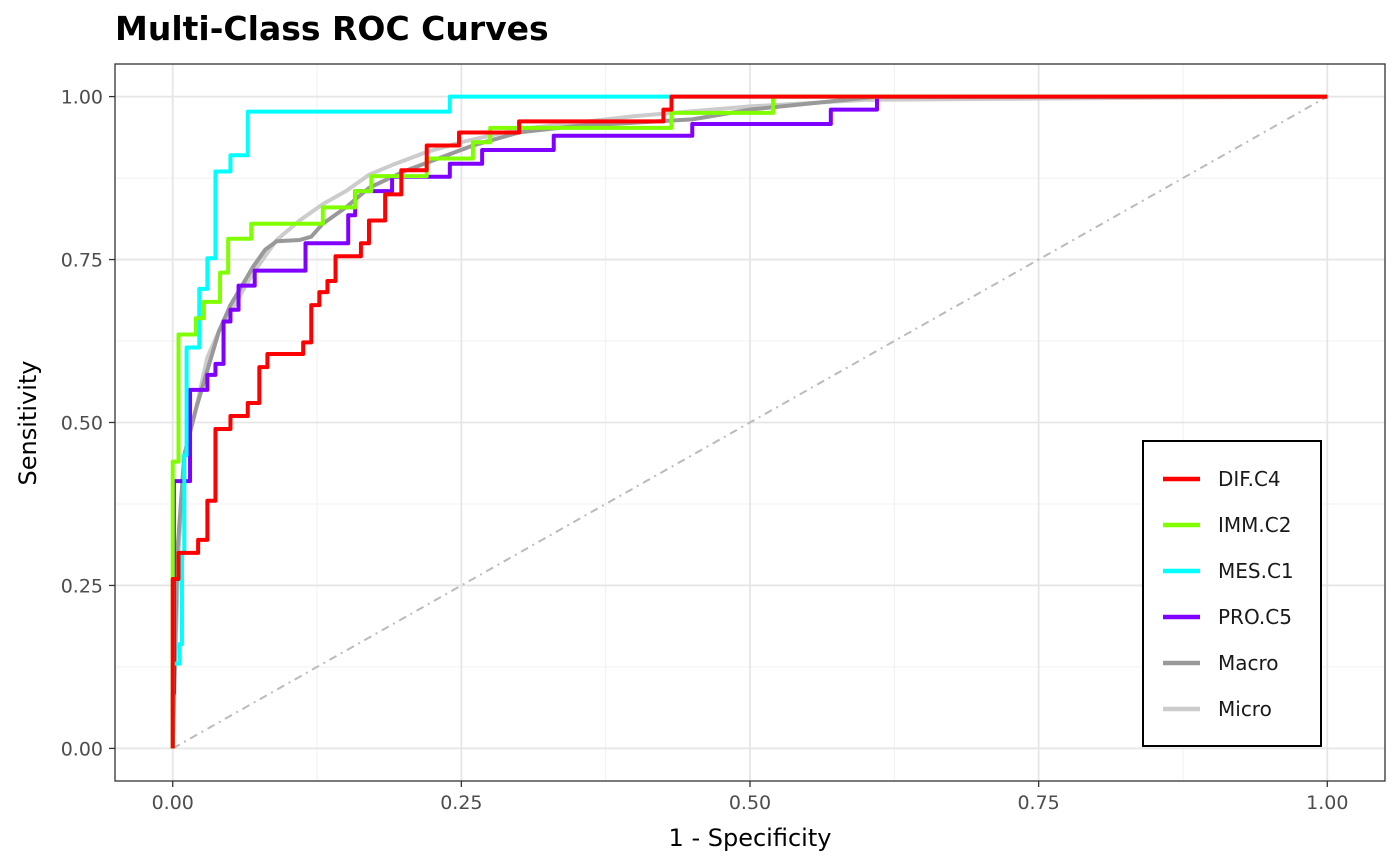  I want to click on legend-label-macro: Macro, so click(1248, 663).